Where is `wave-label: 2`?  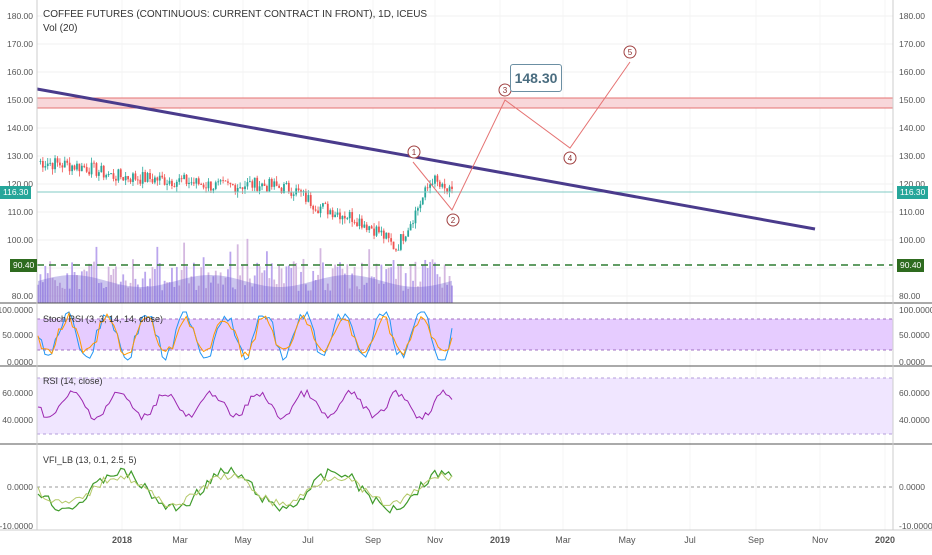
wave-label: 2 is located at coordinates (453, 220).